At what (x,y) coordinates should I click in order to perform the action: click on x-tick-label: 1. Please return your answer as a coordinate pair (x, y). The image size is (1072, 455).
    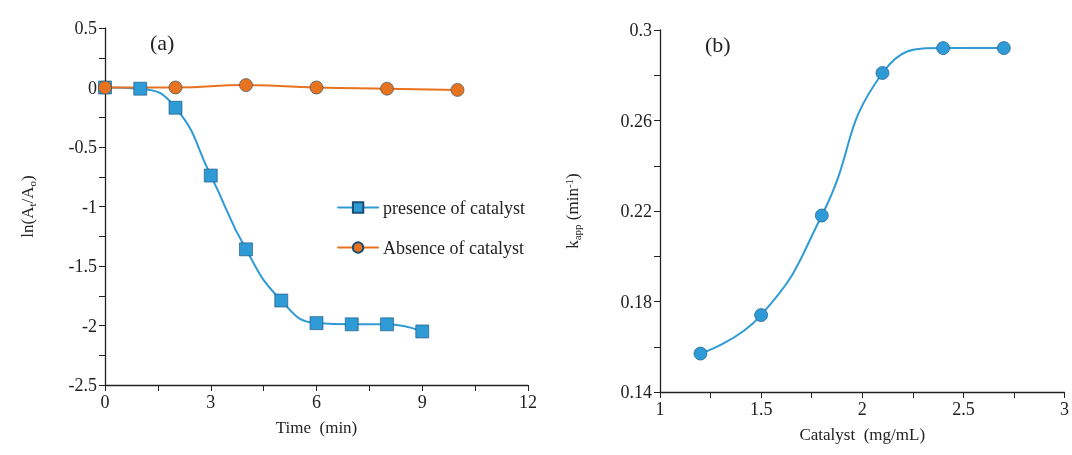
    Looking at the image, I should click on (660, 409).